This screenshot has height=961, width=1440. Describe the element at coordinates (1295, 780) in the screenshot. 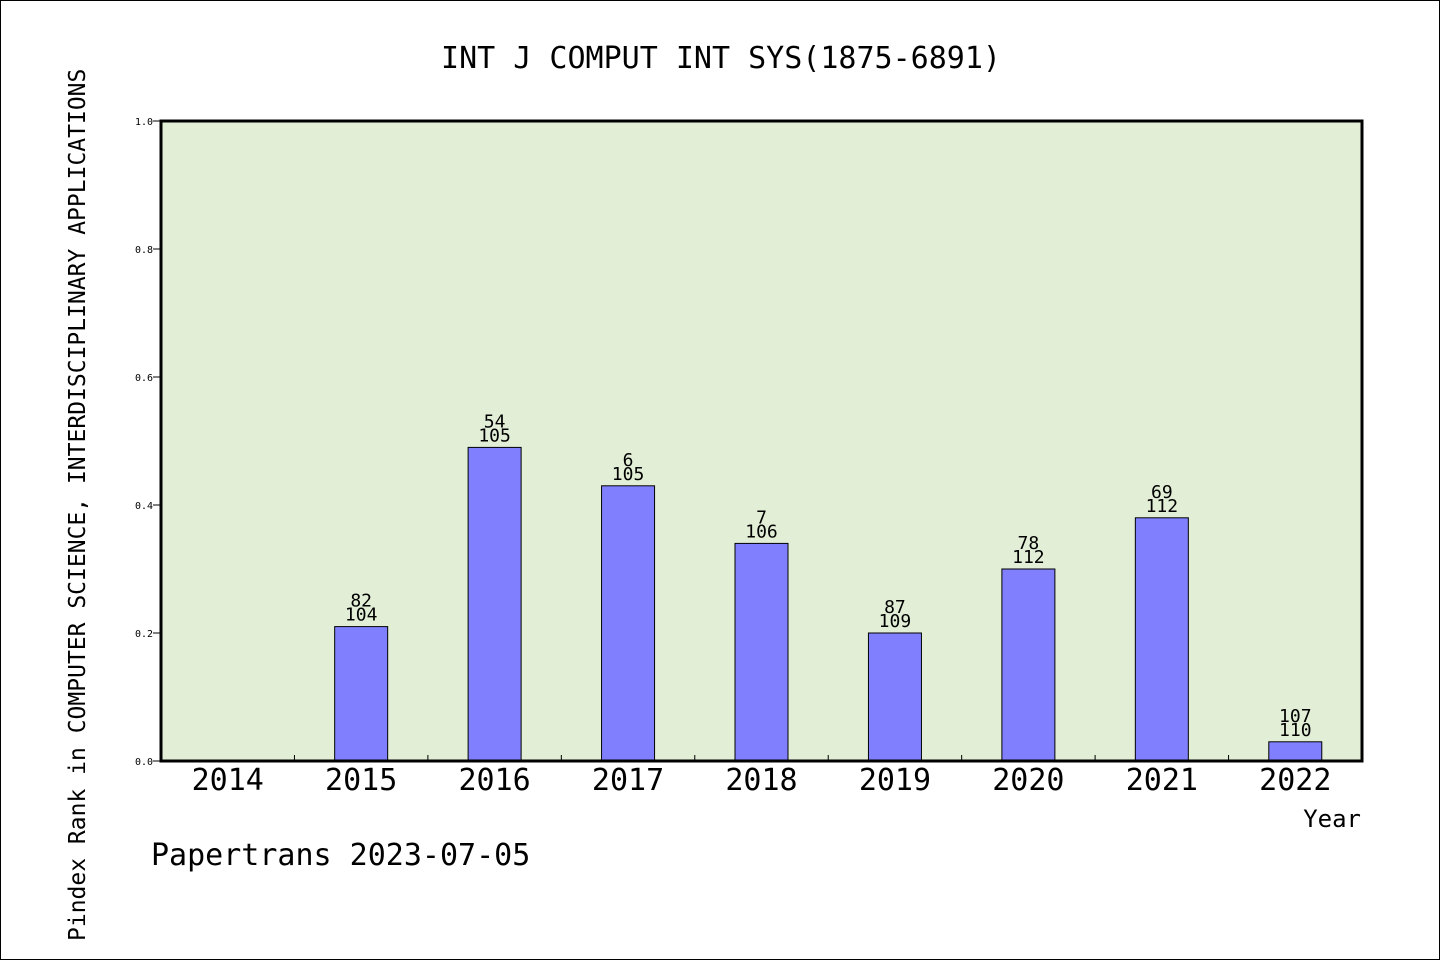

I see `x-tick-label: 2022` at that location.